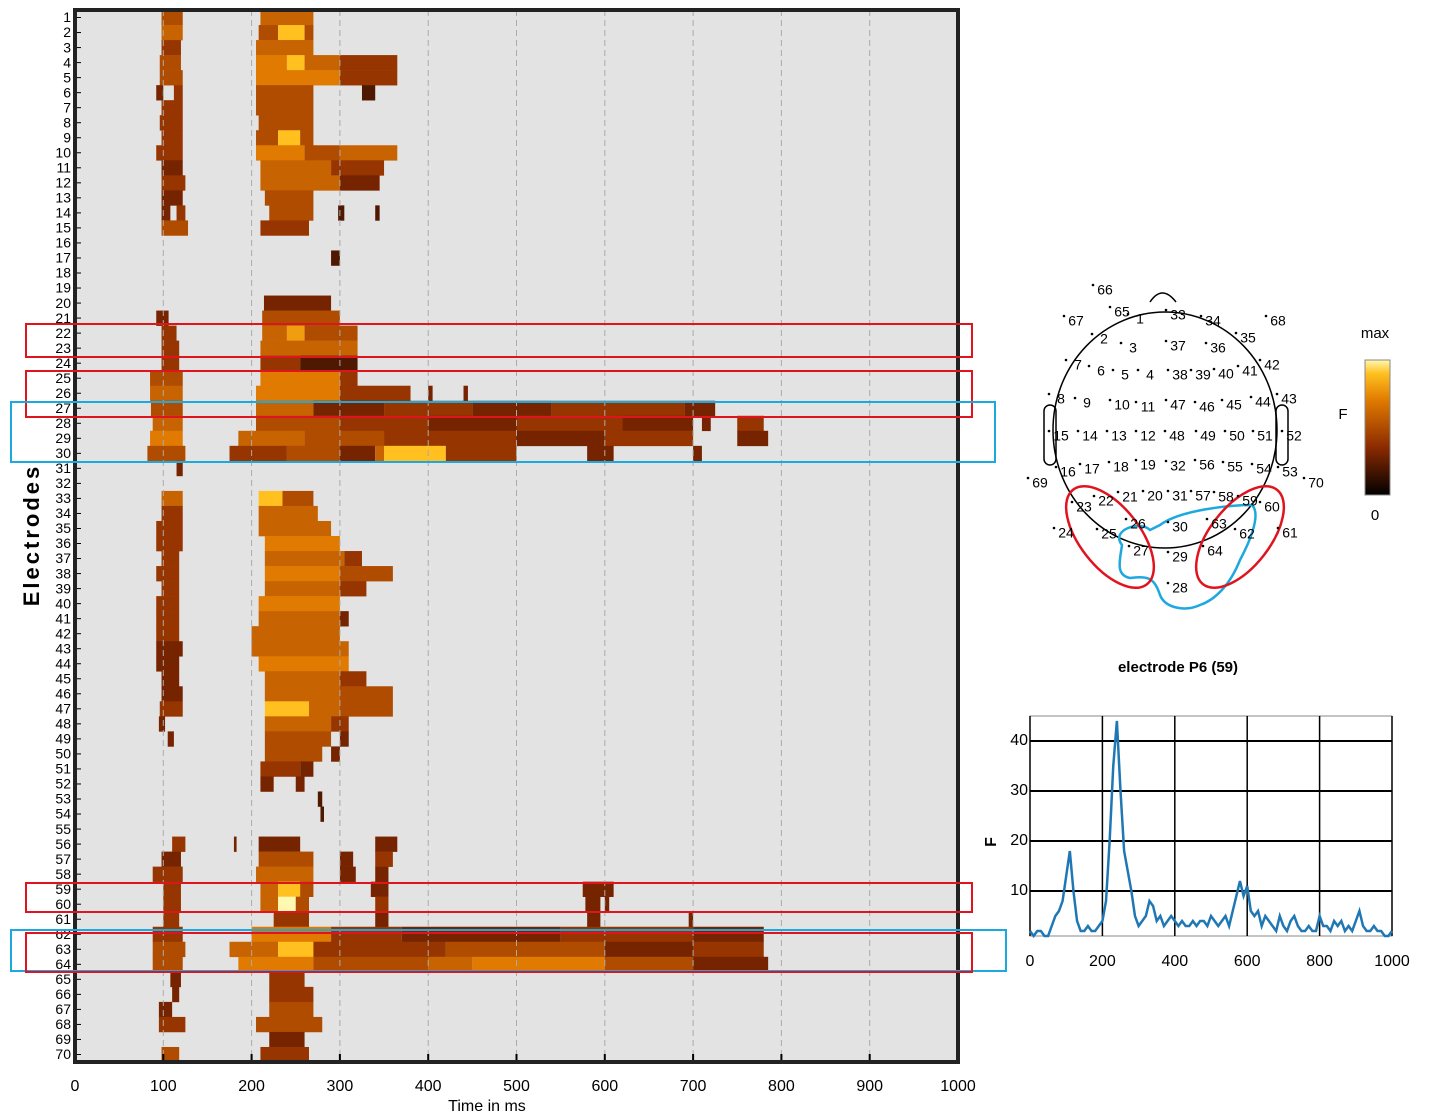 The image size is (1429, 1115). Describe the element at coordinates (1180, 557) in the screenshot. I see `electrode-label: 29` at that location.